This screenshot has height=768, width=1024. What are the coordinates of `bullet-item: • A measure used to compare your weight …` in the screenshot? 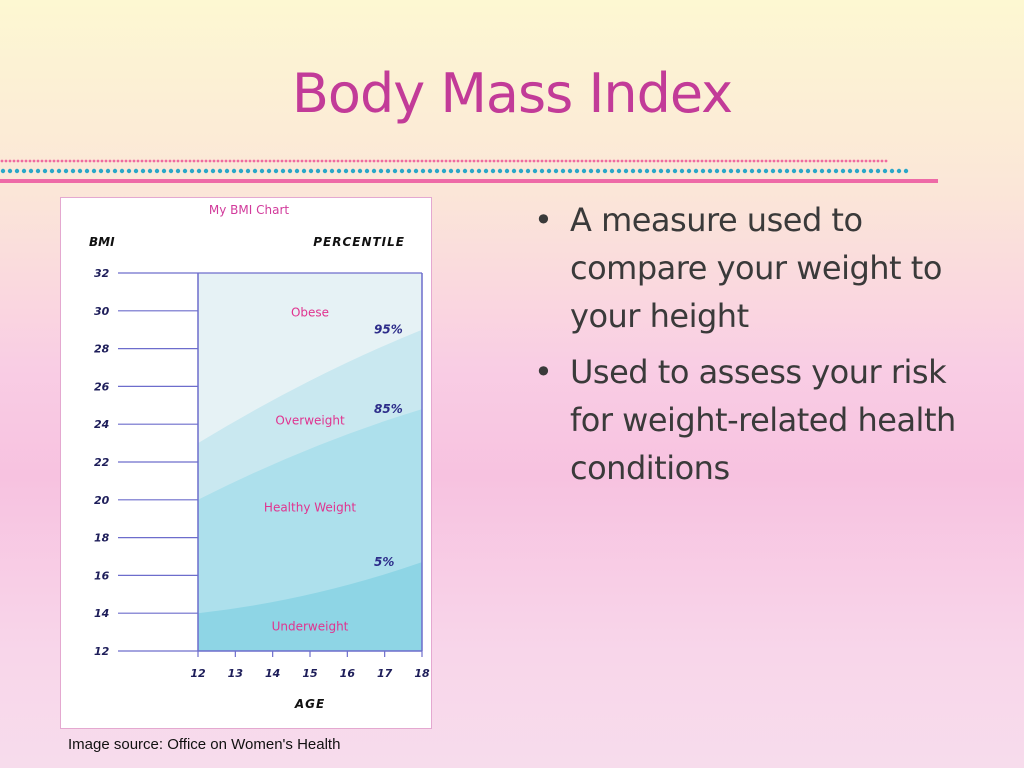 It's located at (745, 268).